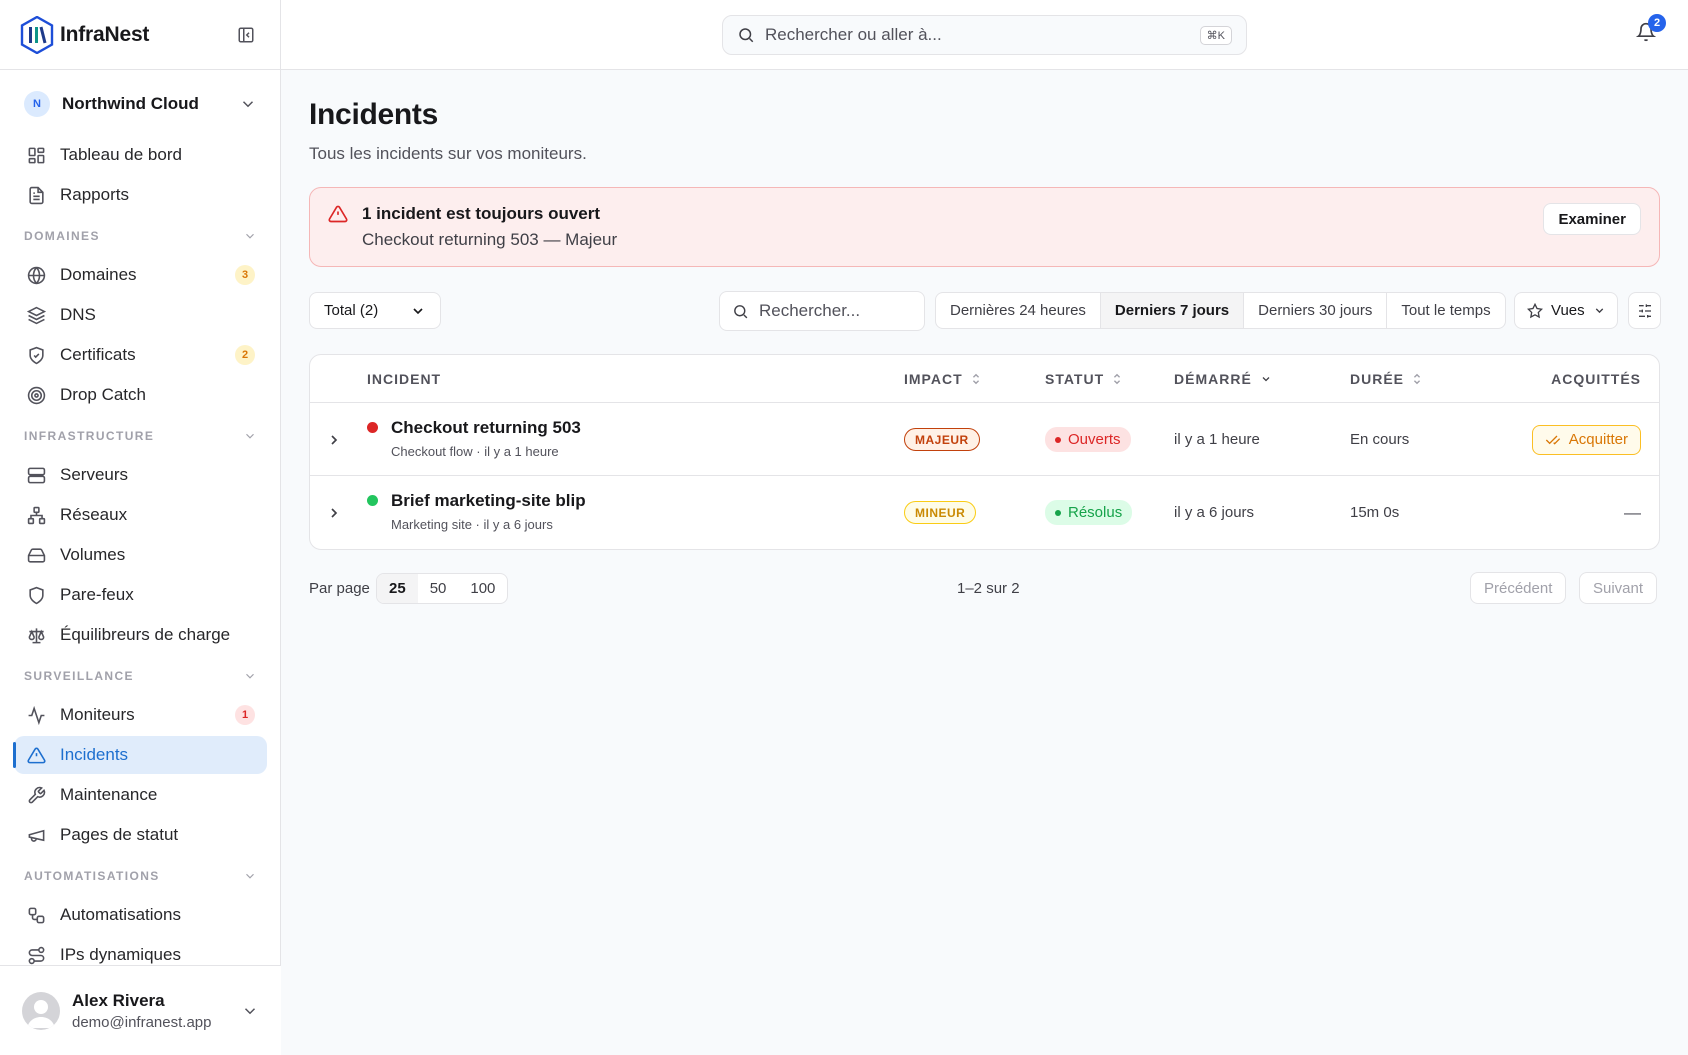 This screenshot has height=1055, width=1688. I want to click on sidebar-item-pare-feux: Pare-feux, so click(140, 595).